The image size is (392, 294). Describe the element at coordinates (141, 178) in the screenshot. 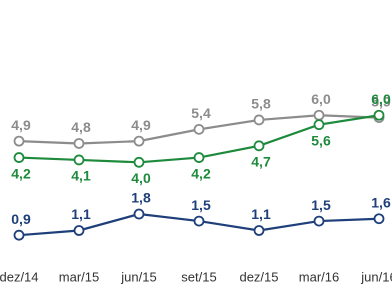

I see `data-label: 4,0` at that location.